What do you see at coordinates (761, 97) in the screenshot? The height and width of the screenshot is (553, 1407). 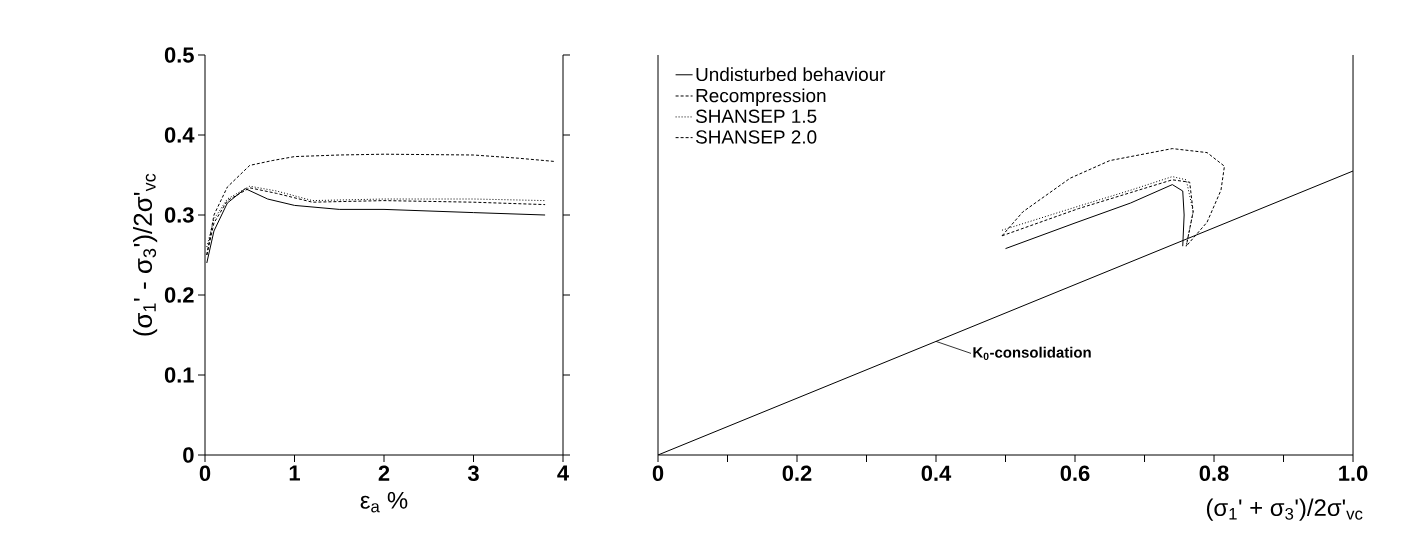 I see `legend-label: Recompression` at bounding box center [761, 97].